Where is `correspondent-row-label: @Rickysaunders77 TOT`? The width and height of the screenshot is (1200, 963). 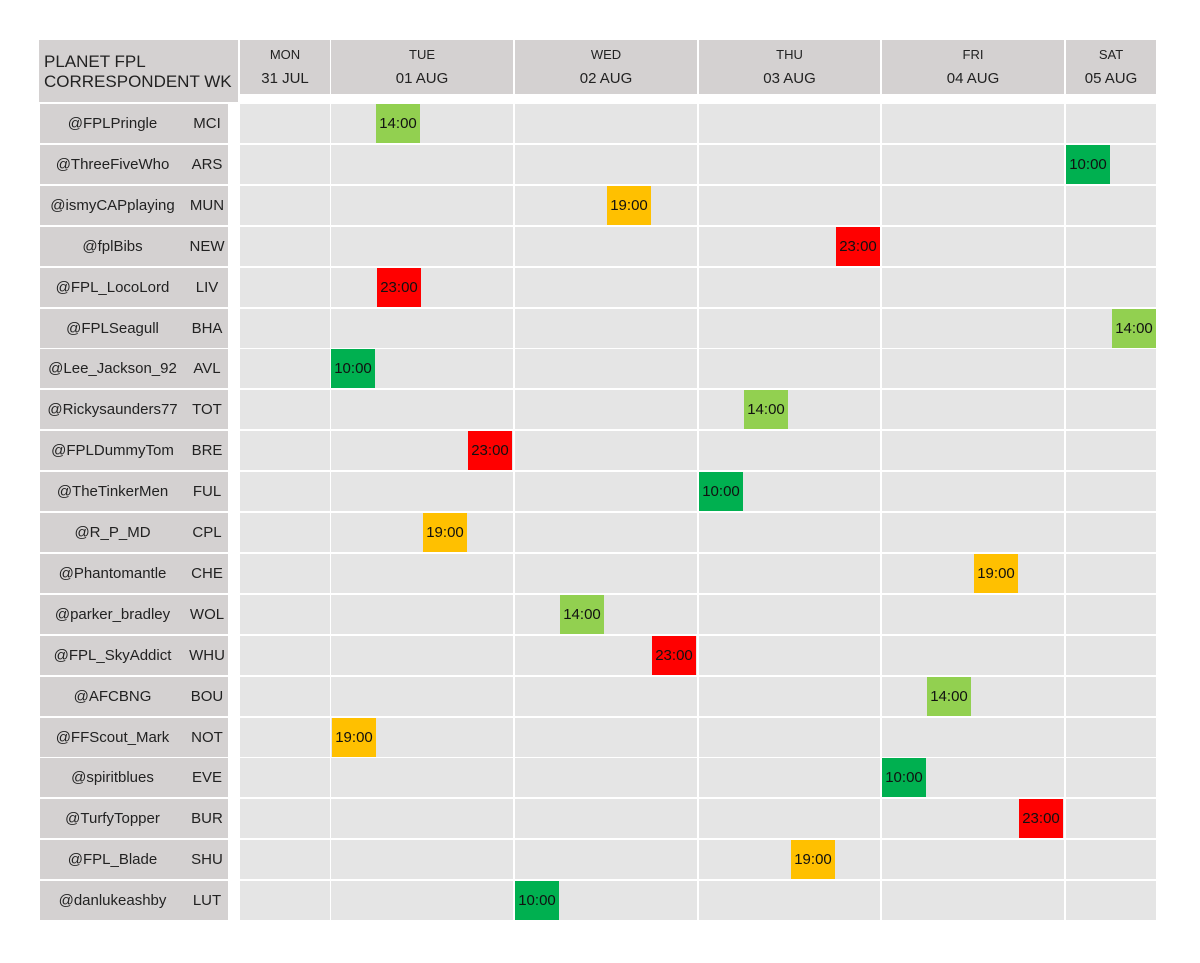 correspondent-row-label: @Rickysaunders77 TOT is located at coordinates (134, 409).